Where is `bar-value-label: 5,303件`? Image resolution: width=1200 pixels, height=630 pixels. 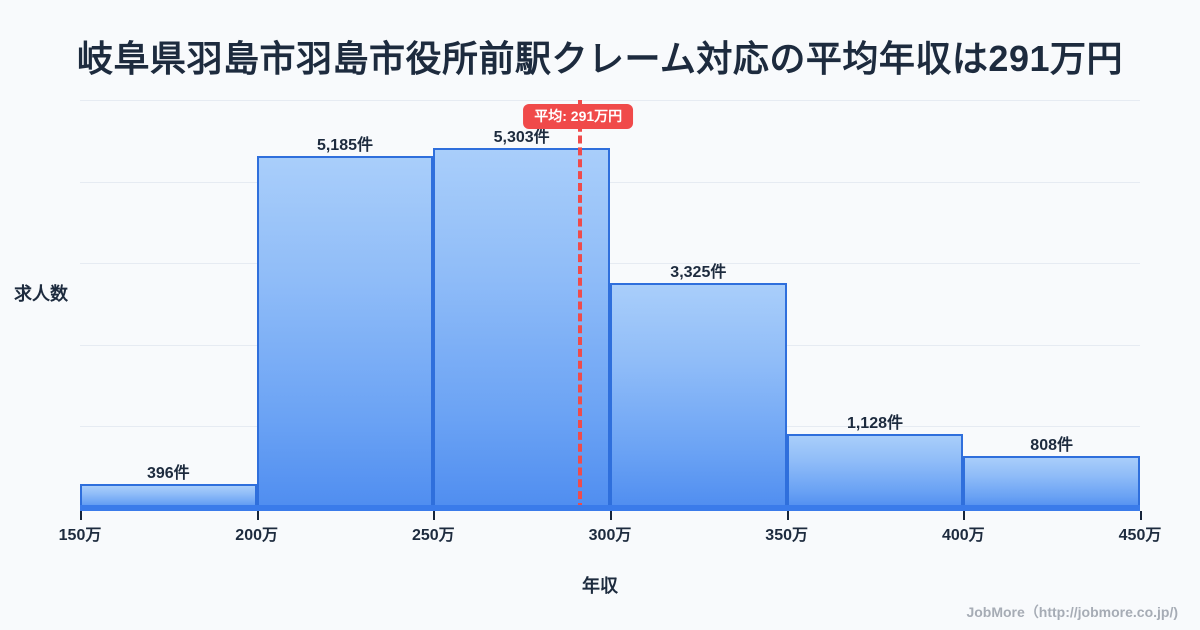 bar-value-label: 5,303件 is located at coordinates (521, 137).